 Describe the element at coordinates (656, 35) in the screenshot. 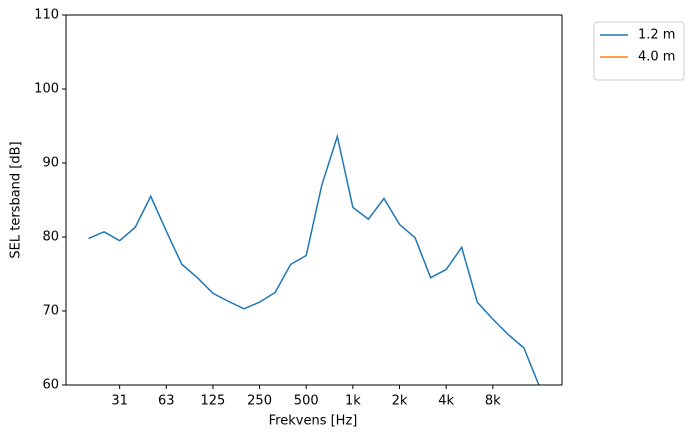

I see `legend-label: 1.2 m` at that location.